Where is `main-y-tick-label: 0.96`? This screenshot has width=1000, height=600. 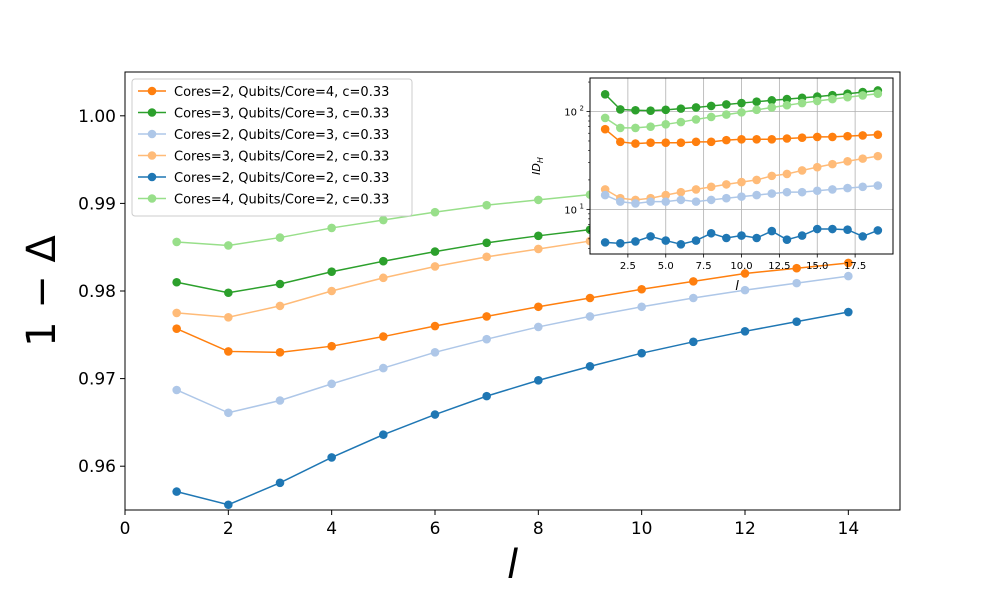 main-y-tick-label: 0.96 is located at coordinates (97, 467).